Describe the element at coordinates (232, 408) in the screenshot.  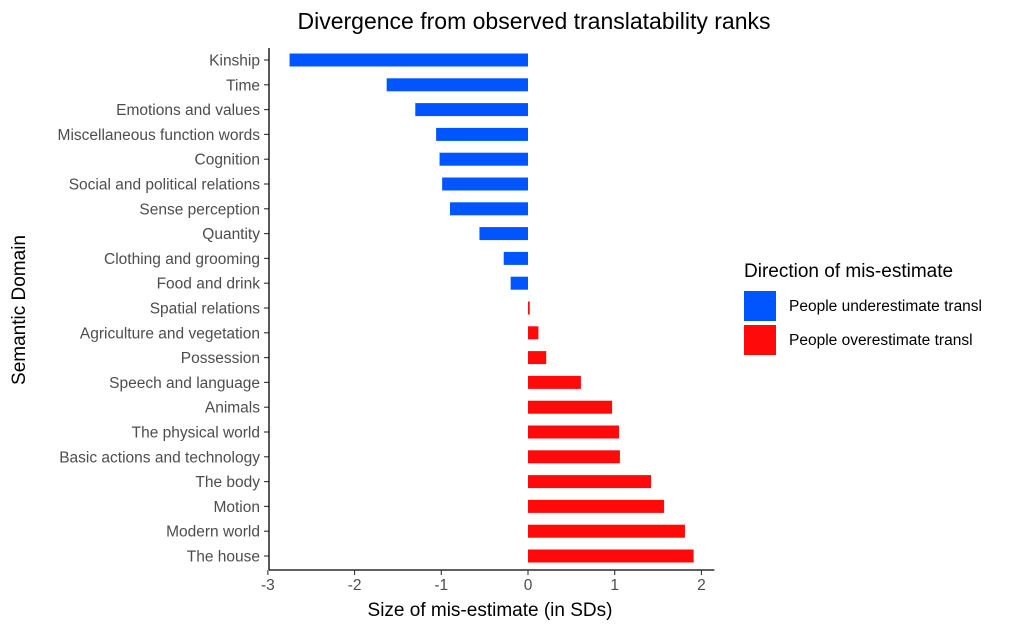
I see `y-tick-label-animals: Animals` at that location.